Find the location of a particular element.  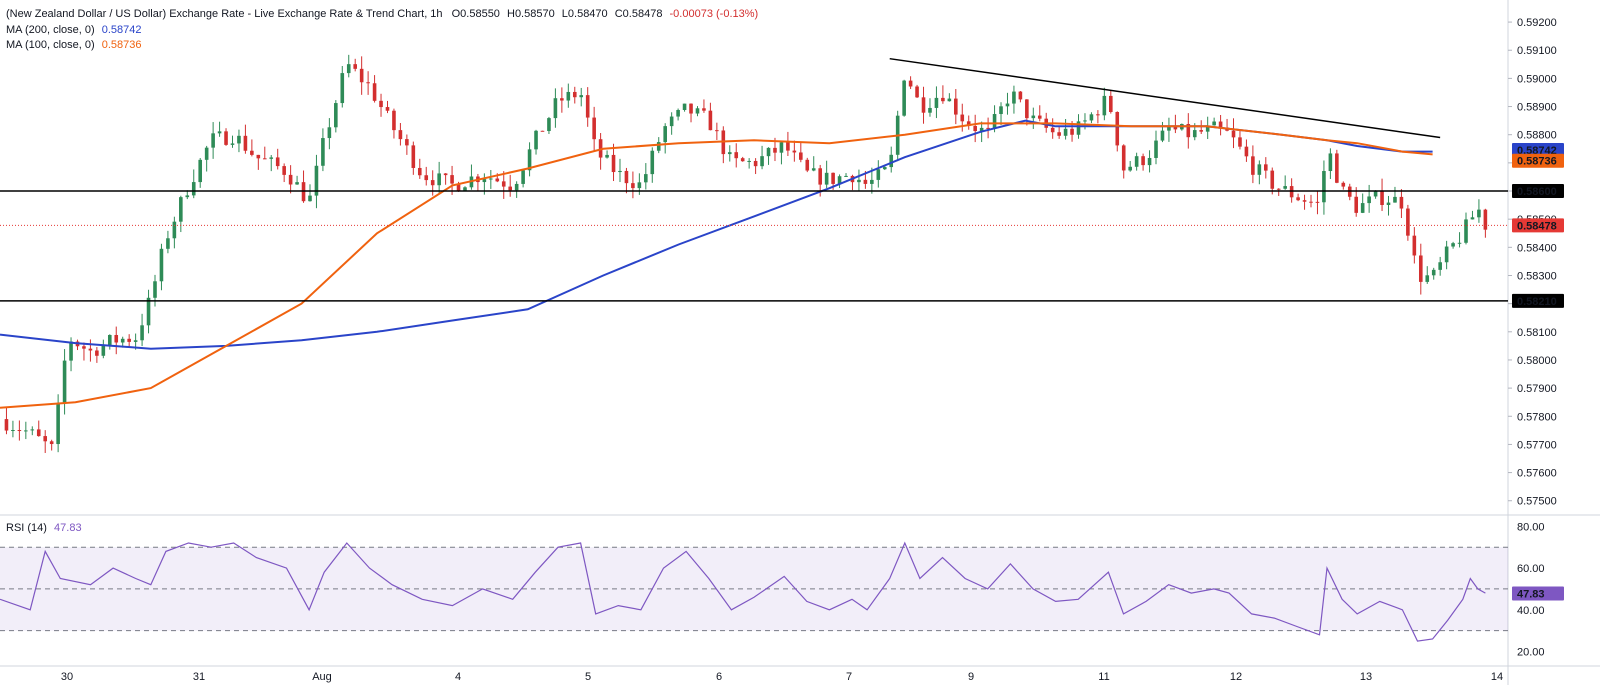

rsi-series-line is located at coordinates (743, 591).